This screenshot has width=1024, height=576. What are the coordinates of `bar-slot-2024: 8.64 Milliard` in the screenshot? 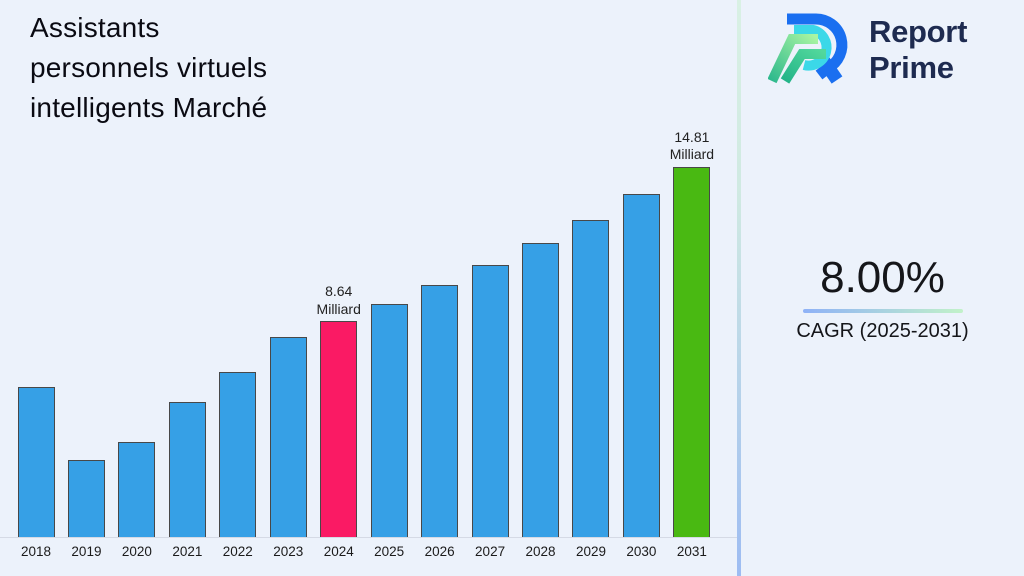 It's located at (339, 410).